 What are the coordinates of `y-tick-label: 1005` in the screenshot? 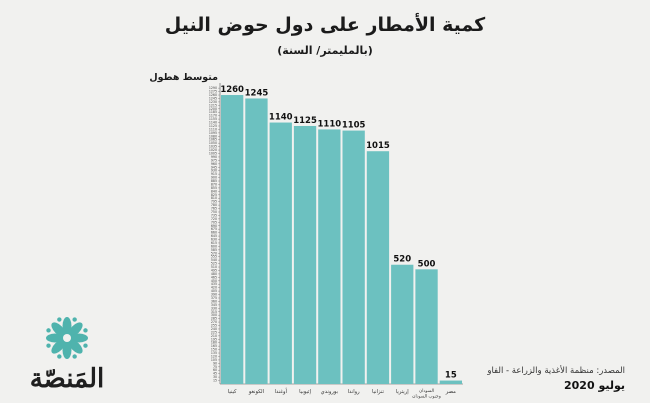 It's located at (213, 154).